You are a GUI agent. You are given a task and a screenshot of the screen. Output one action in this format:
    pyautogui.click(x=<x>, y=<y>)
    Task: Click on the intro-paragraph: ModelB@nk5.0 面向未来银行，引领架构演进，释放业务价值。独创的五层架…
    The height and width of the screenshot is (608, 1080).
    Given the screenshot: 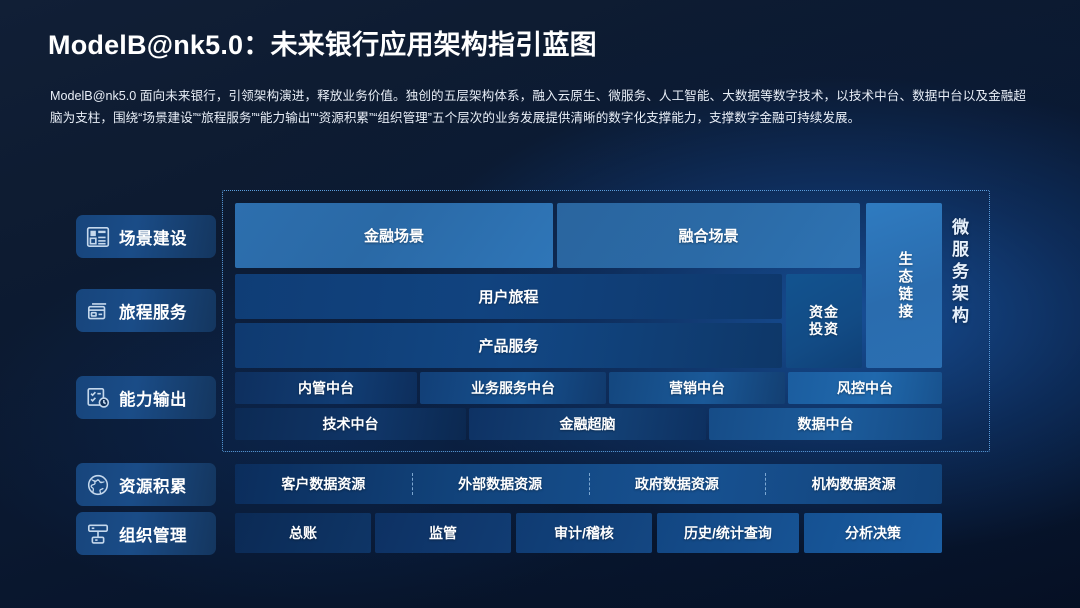 What is the action you would take?
    pyautogui.click(x=538, y=107)
    